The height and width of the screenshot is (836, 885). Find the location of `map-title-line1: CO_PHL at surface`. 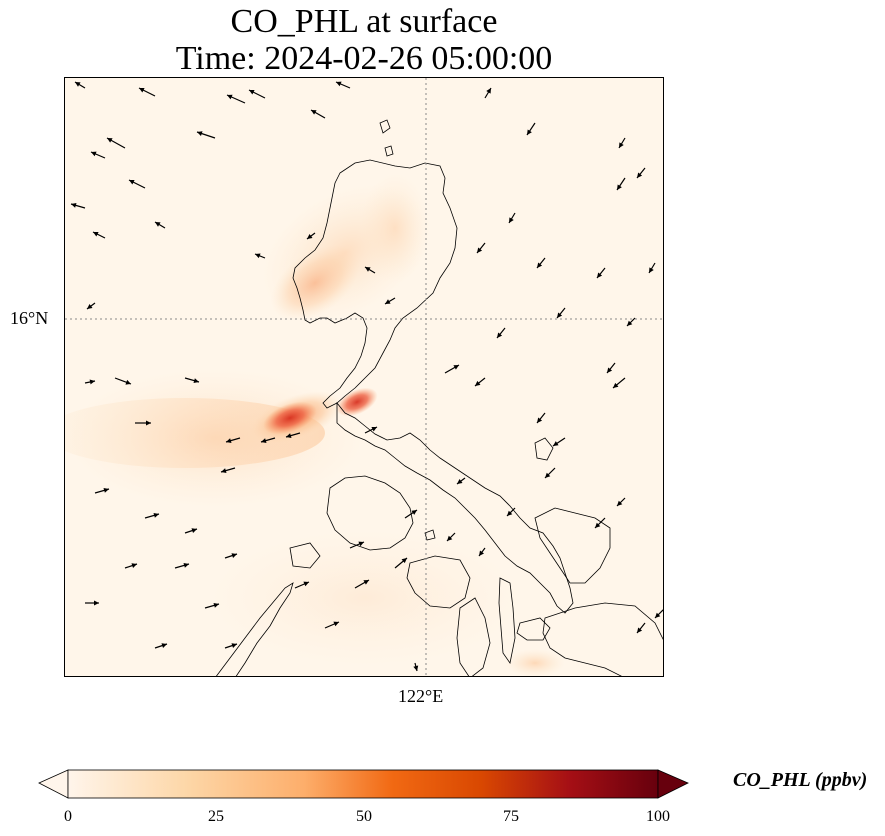

map-title-line1: CO_PHL at surface is located at coordinates (364, 21).